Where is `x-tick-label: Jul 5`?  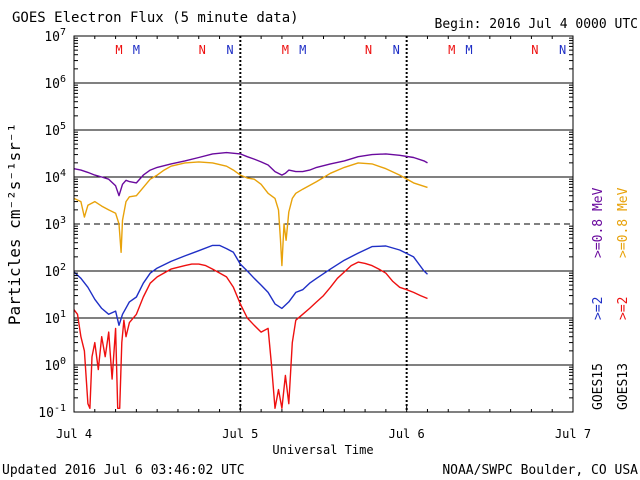
x-tick-label: Jul 5 is located at coordinates (240, 434).